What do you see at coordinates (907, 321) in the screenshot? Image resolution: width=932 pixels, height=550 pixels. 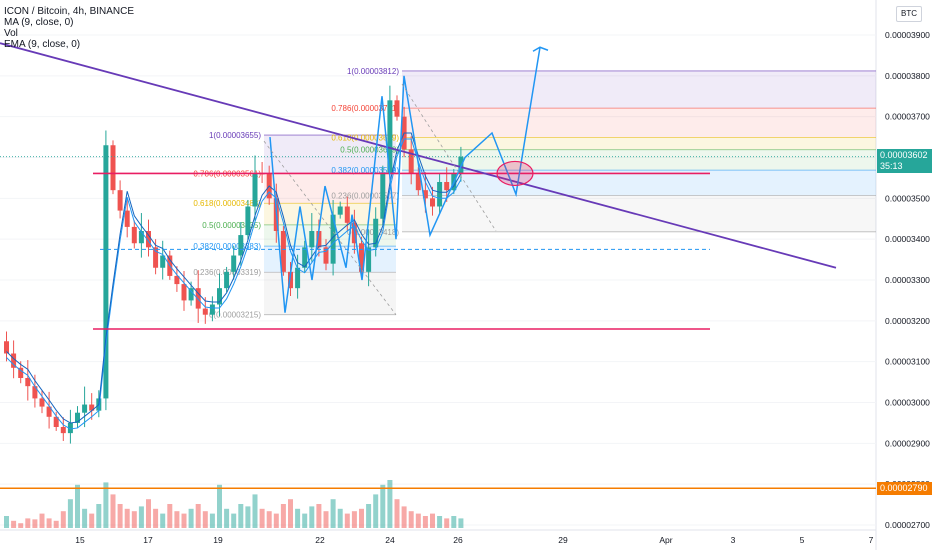 I see `y-tick-label: 0.00003200` at bounding box center [907, 321].